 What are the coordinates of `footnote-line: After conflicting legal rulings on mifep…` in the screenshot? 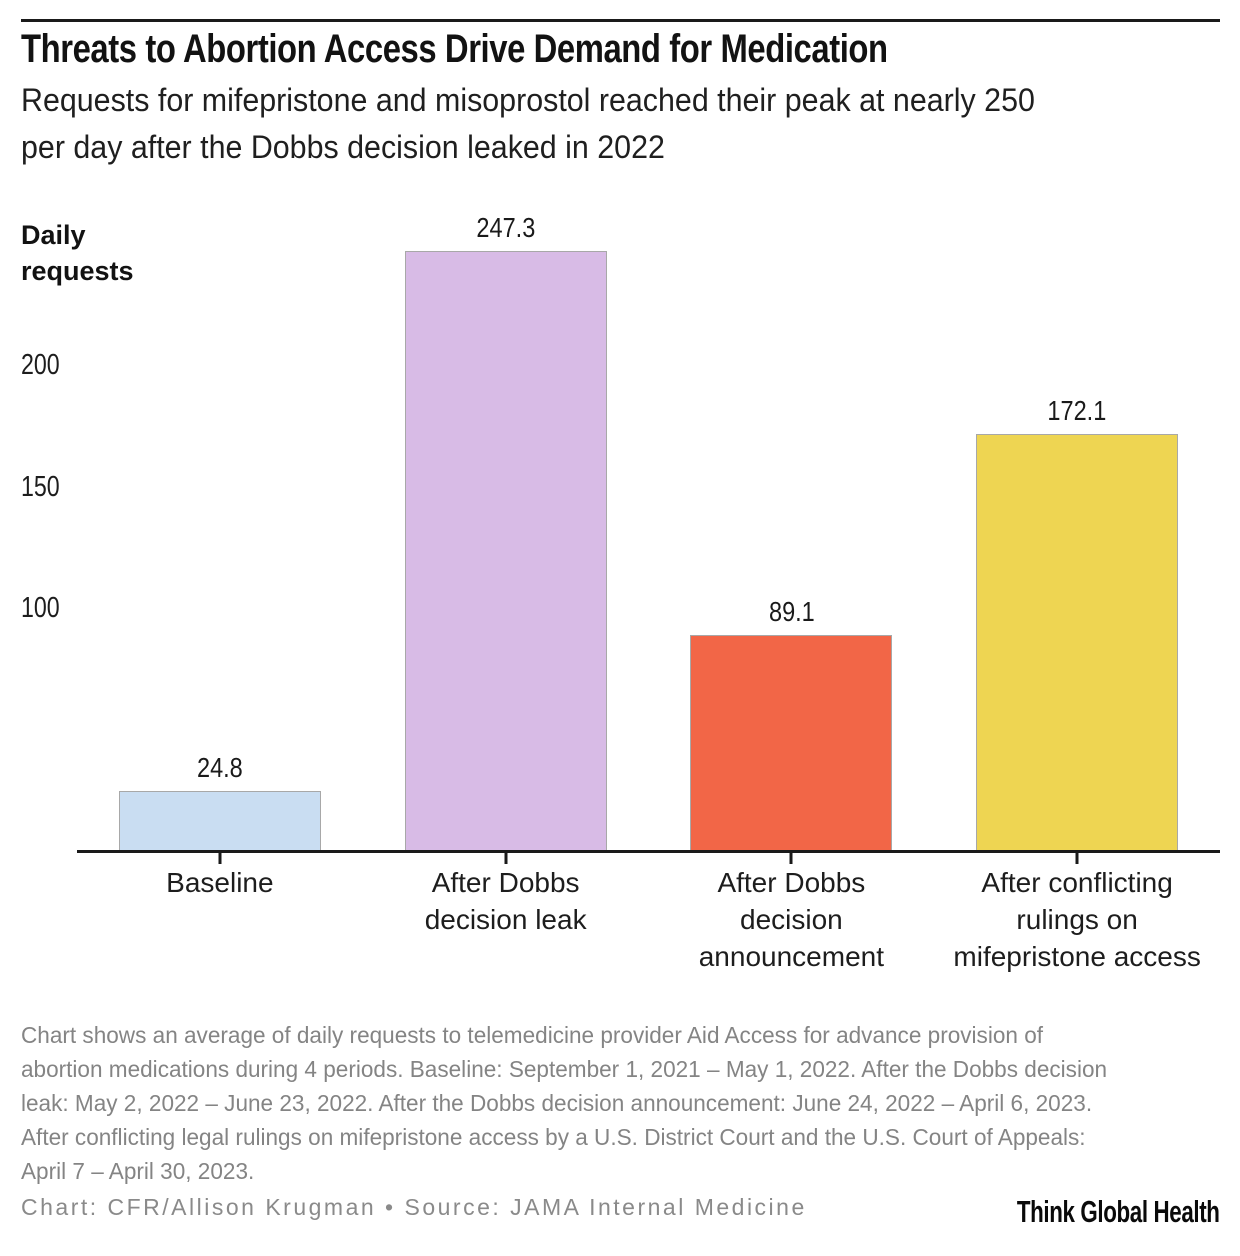 It's located at (553, 1137).